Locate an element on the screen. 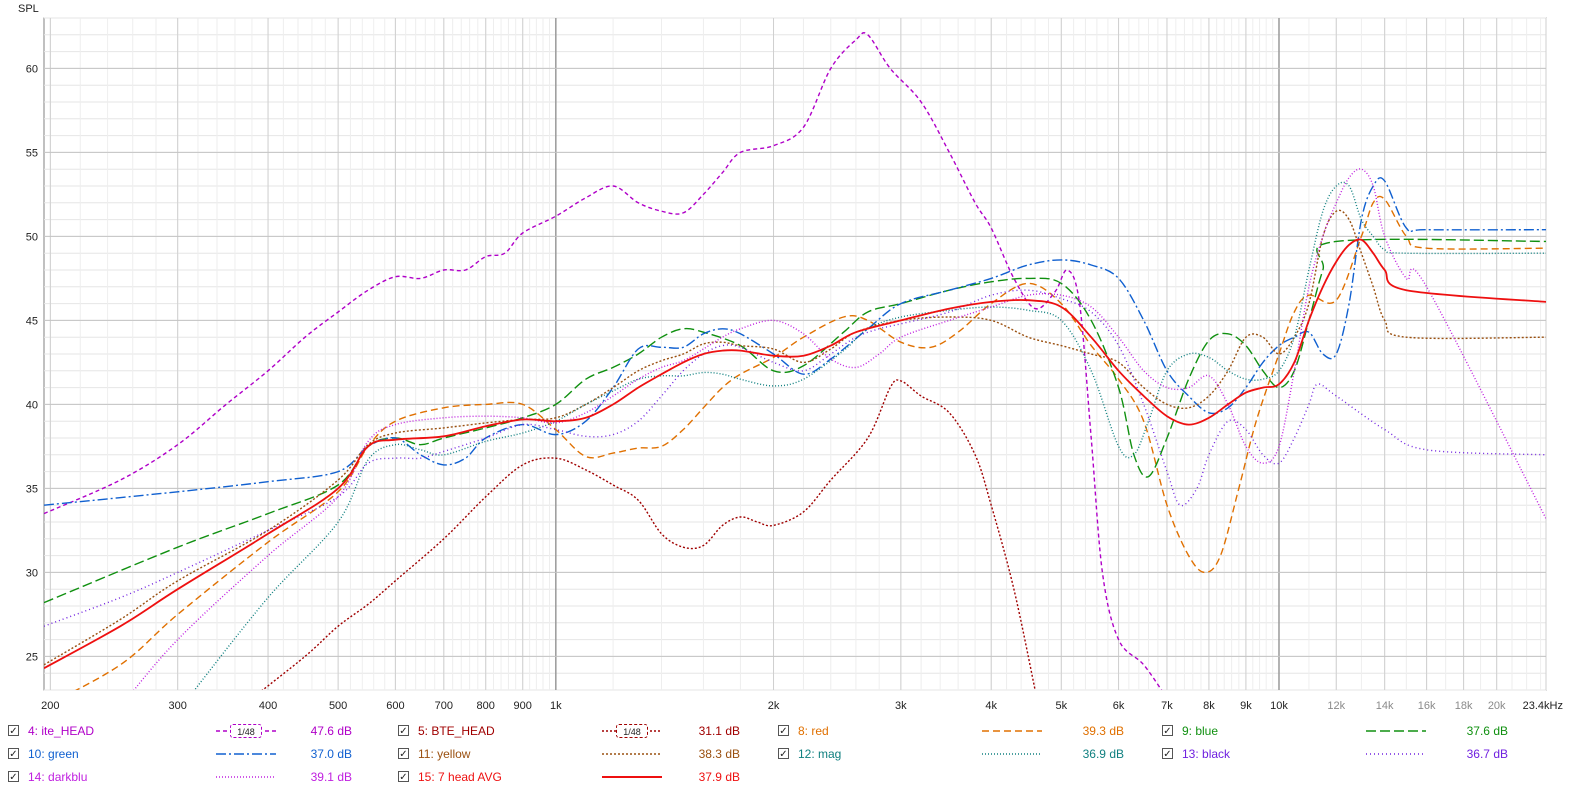 The width and height of the screenshot is (1592, 804). x-tick-label: 200 is located at coordinates (50, 706).